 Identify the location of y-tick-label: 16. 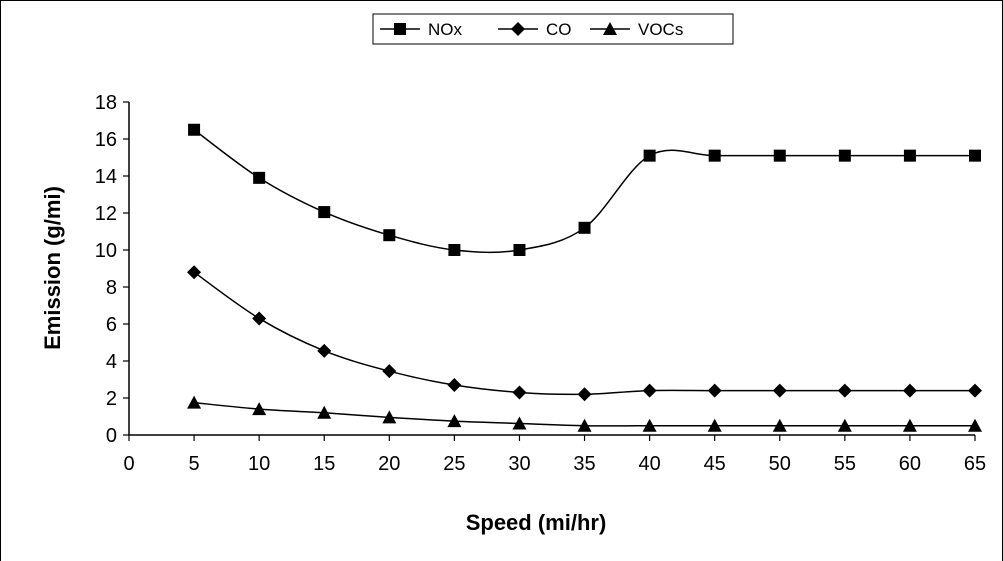
(106, 140).